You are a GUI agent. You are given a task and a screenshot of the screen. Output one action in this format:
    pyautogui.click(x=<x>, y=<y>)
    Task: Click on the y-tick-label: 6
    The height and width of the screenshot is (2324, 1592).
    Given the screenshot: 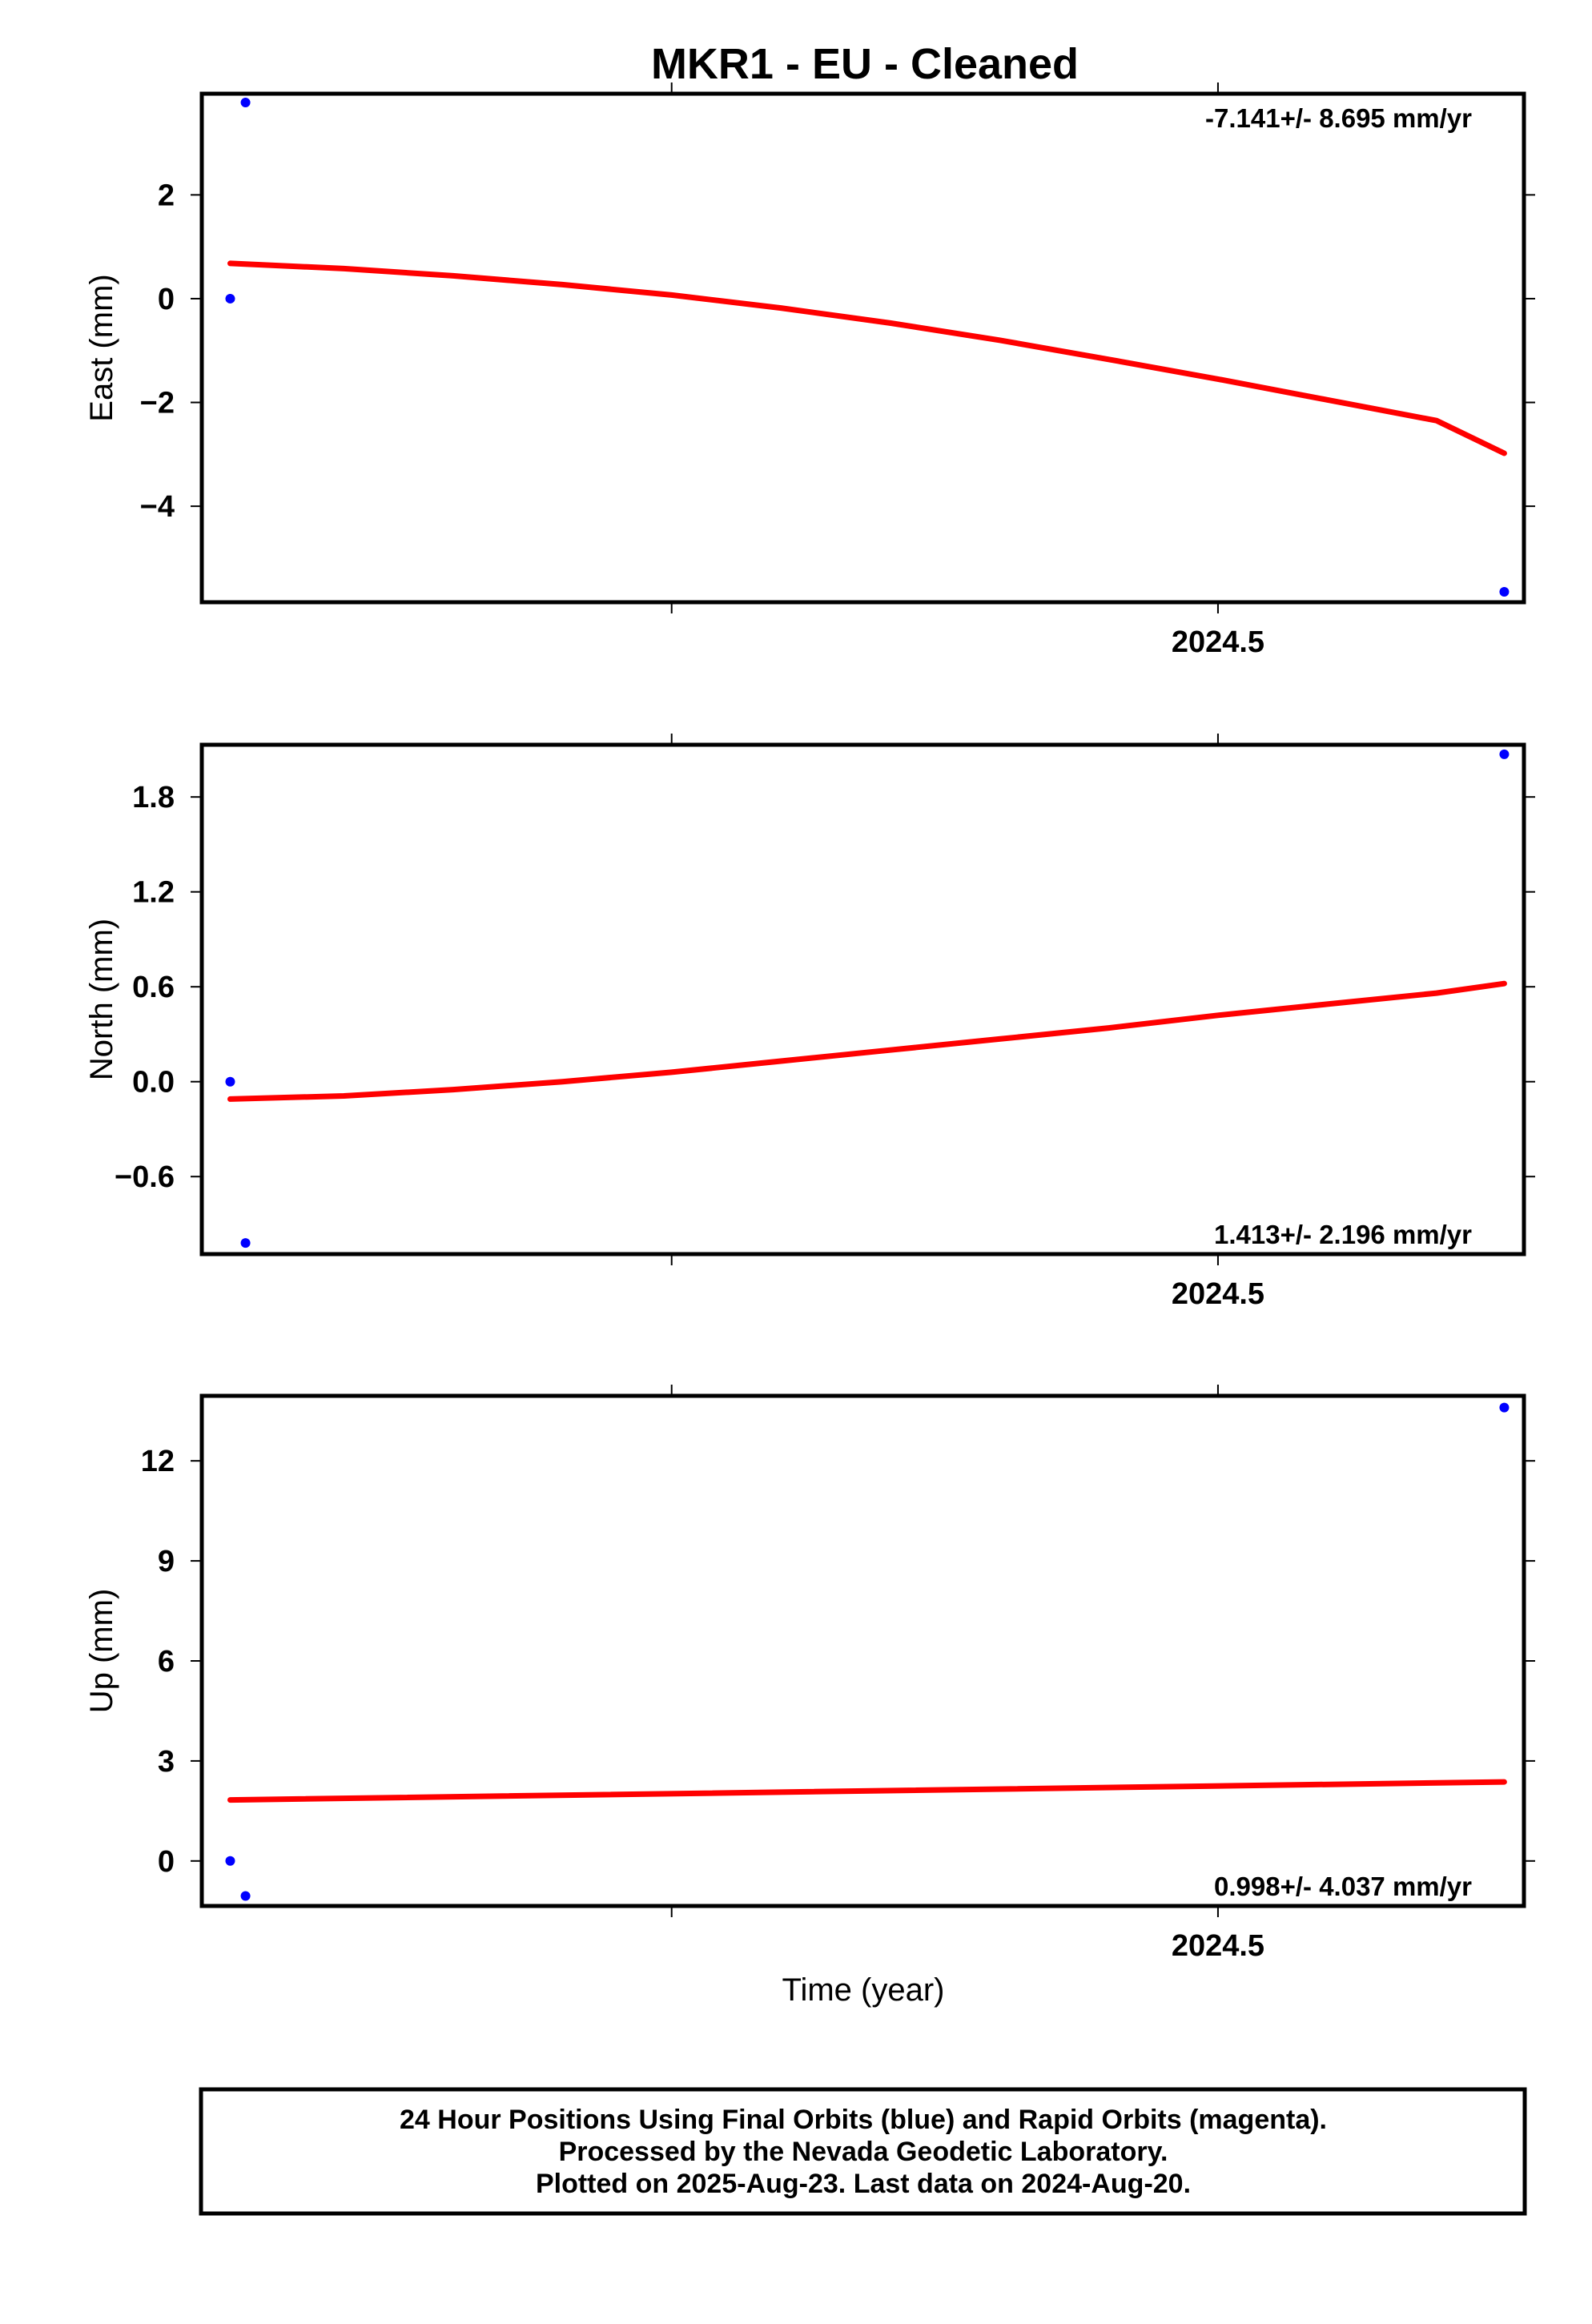 What is the action you would take?
    pyautogui.click(x=166, y=1662)
    